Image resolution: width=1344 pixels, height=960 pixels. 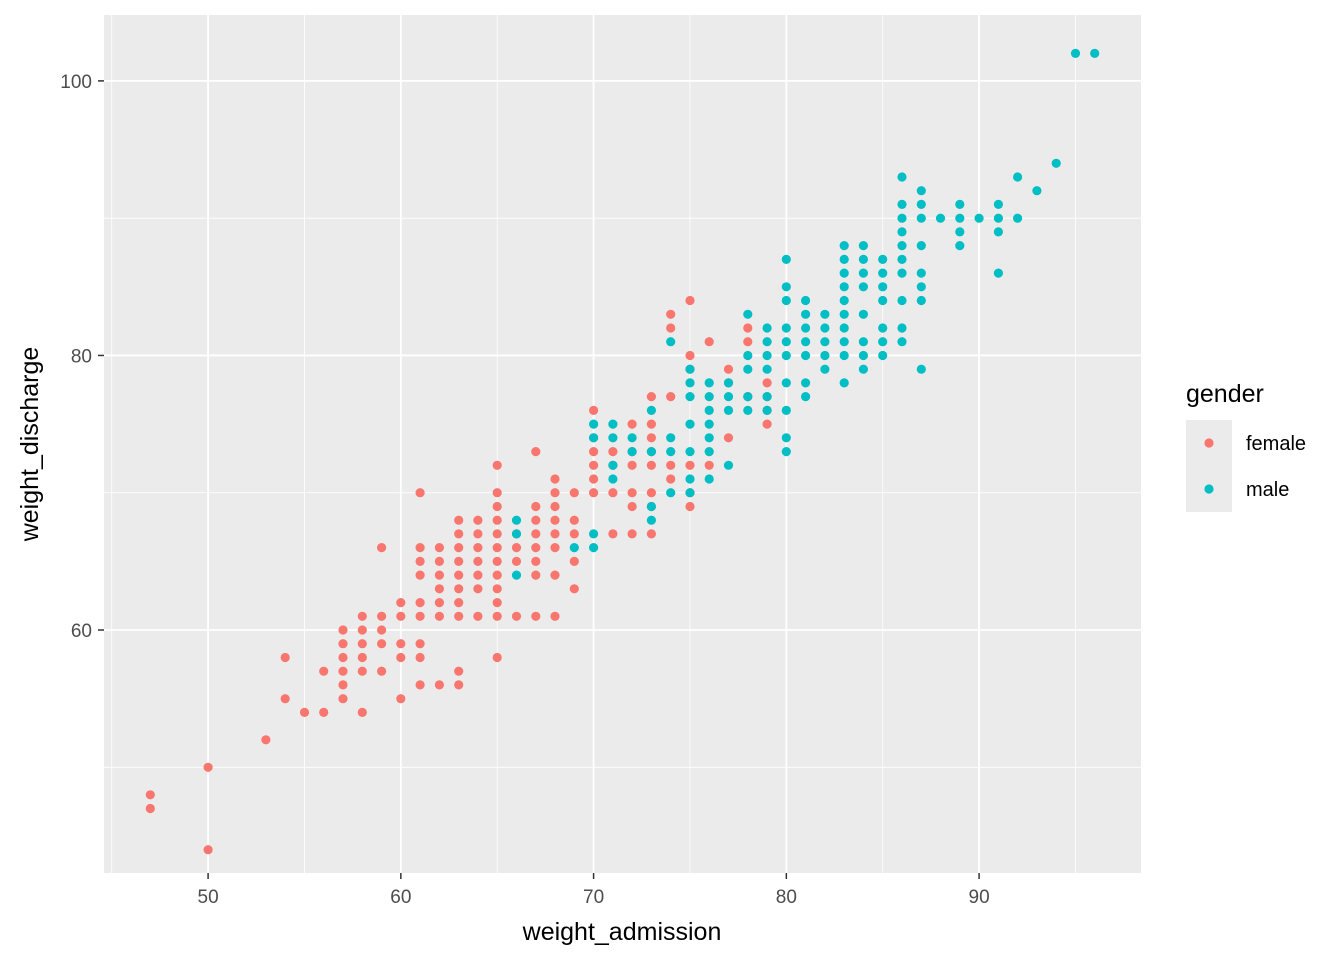 What do you see at coordinates (1209, 489) in the screenshot?
I see `legend-key-point-male` at bounding box center [1209, 489].